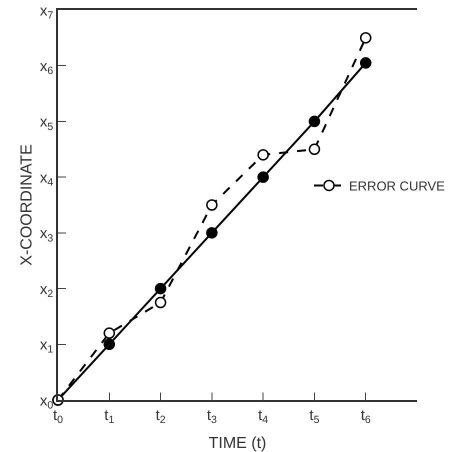 The height and width of the screenshot is (452, 451). What do you see at coordinates (47, 234) in the screenshot?
I see `y-tick-label: x$_{3}$` at bounding box center [47, 234].